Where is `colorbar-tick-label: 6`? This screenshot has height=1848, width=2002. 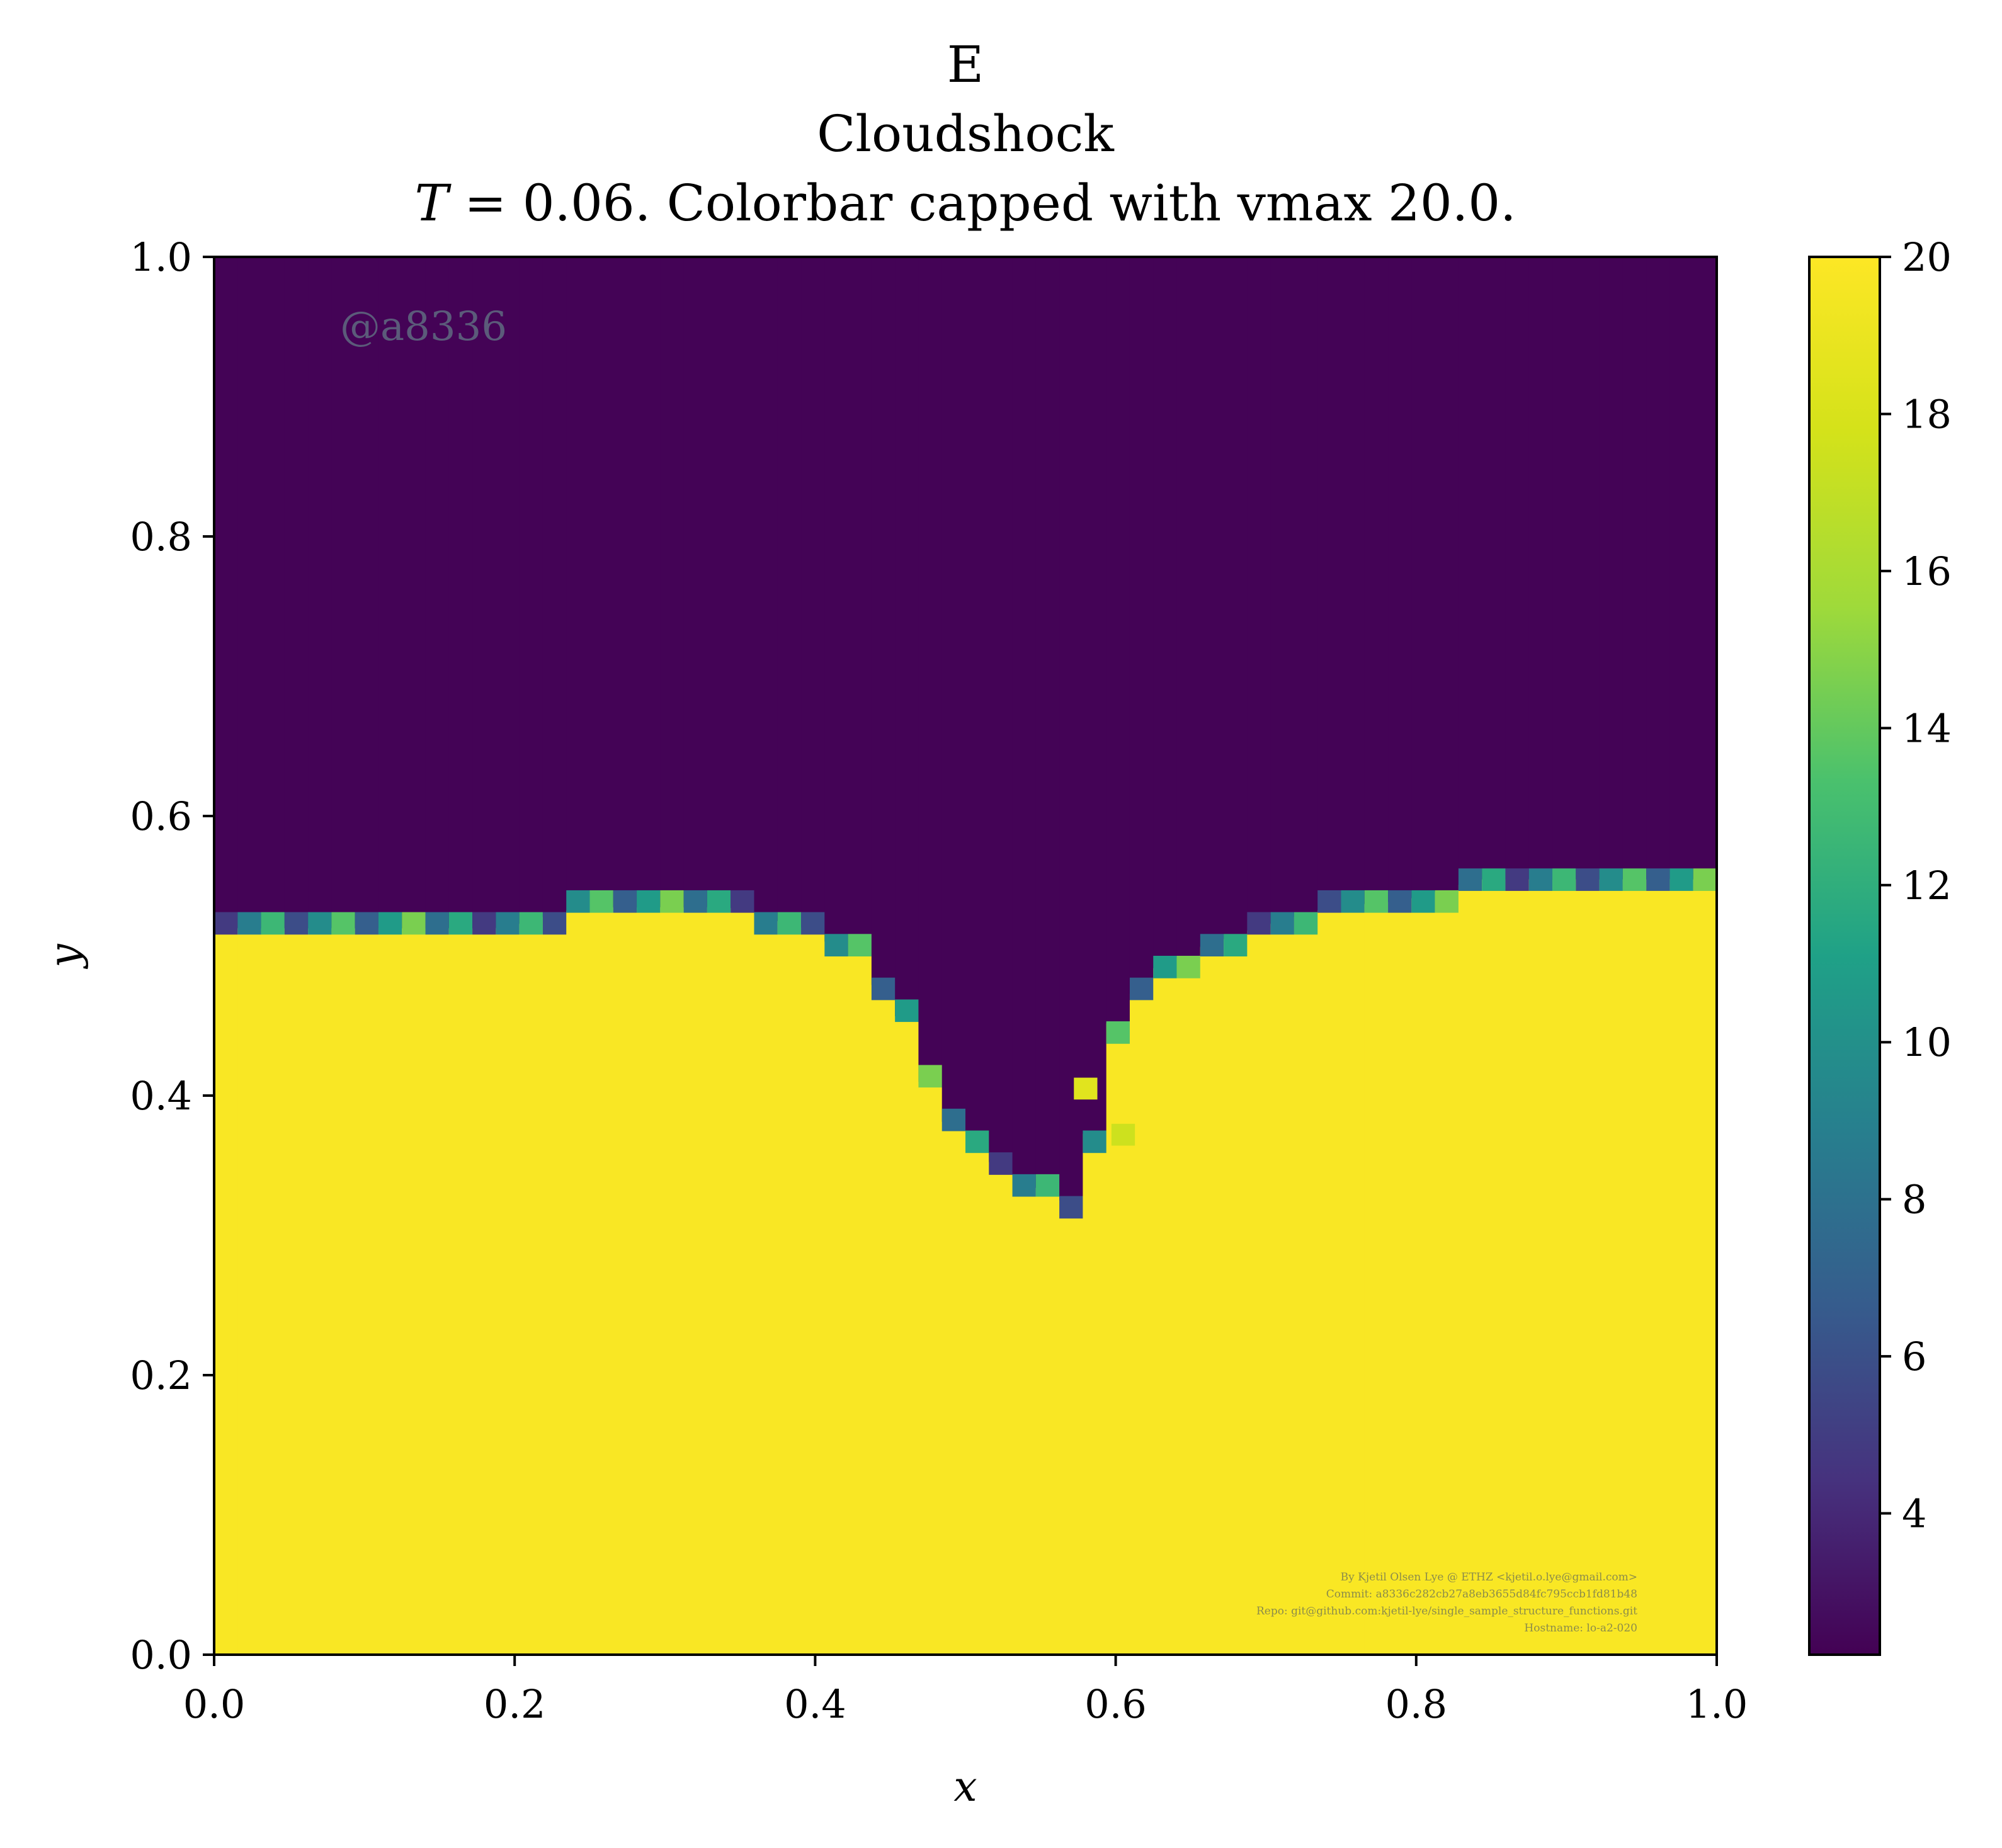
colorbar-tick-label: 6 is located at coordinates (1914, 1357).